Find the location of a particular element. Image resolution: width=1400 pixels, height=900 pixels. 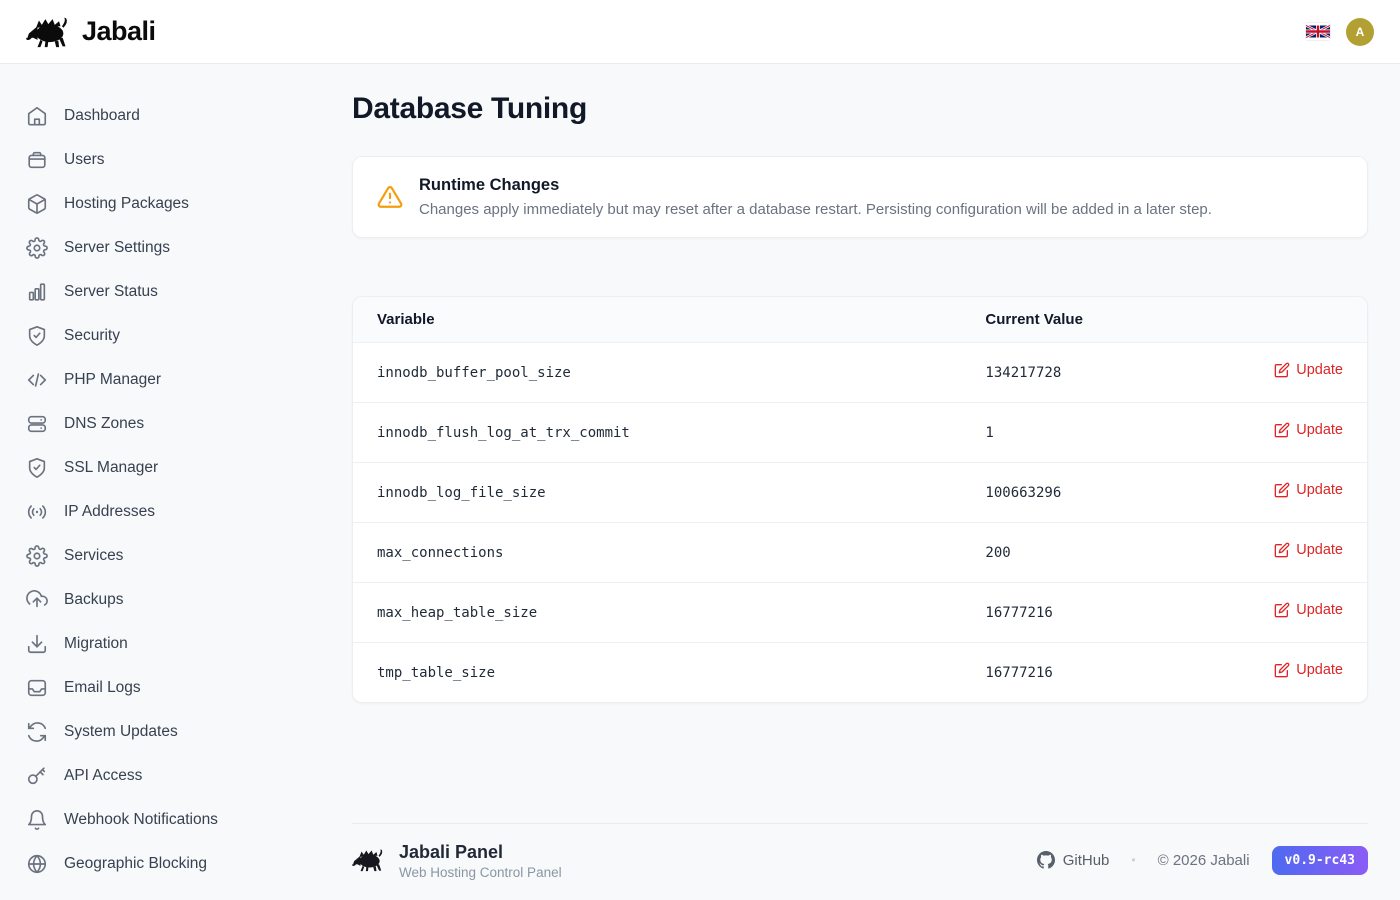

variable-name: max_connections is located at coordinates (657, 552).